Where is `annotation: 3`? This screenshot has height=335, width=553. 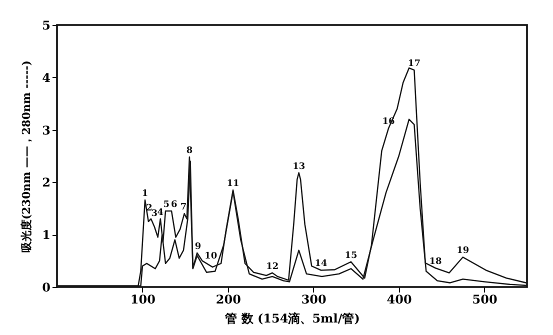
annotation: 3 is located at coordinates (154, 213).